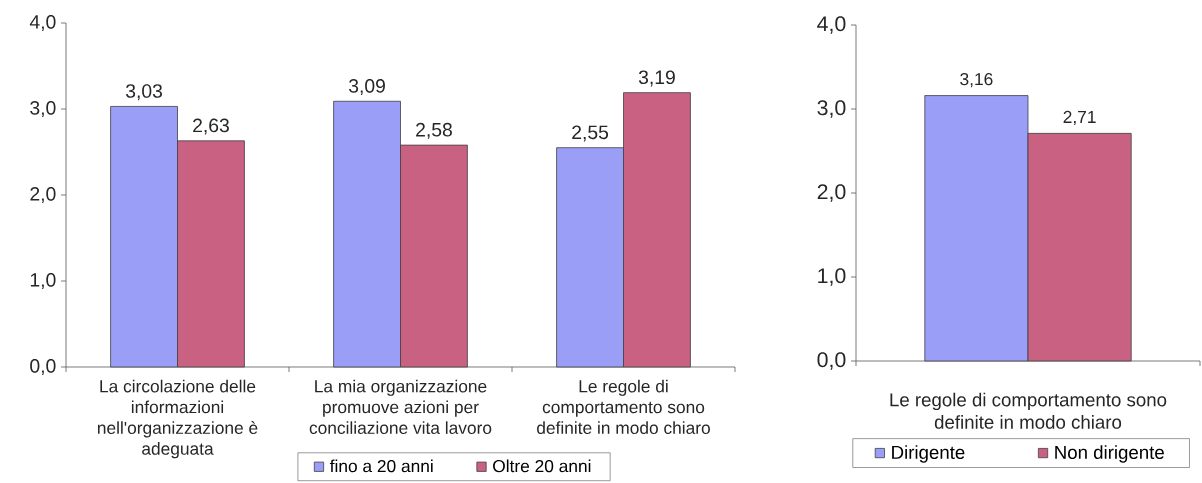 The image size is (1202, 483). What do you see at coordinates (211, 126) in the screenshot?
I see `data-label: 2,63` at bounding box center [211, 126].